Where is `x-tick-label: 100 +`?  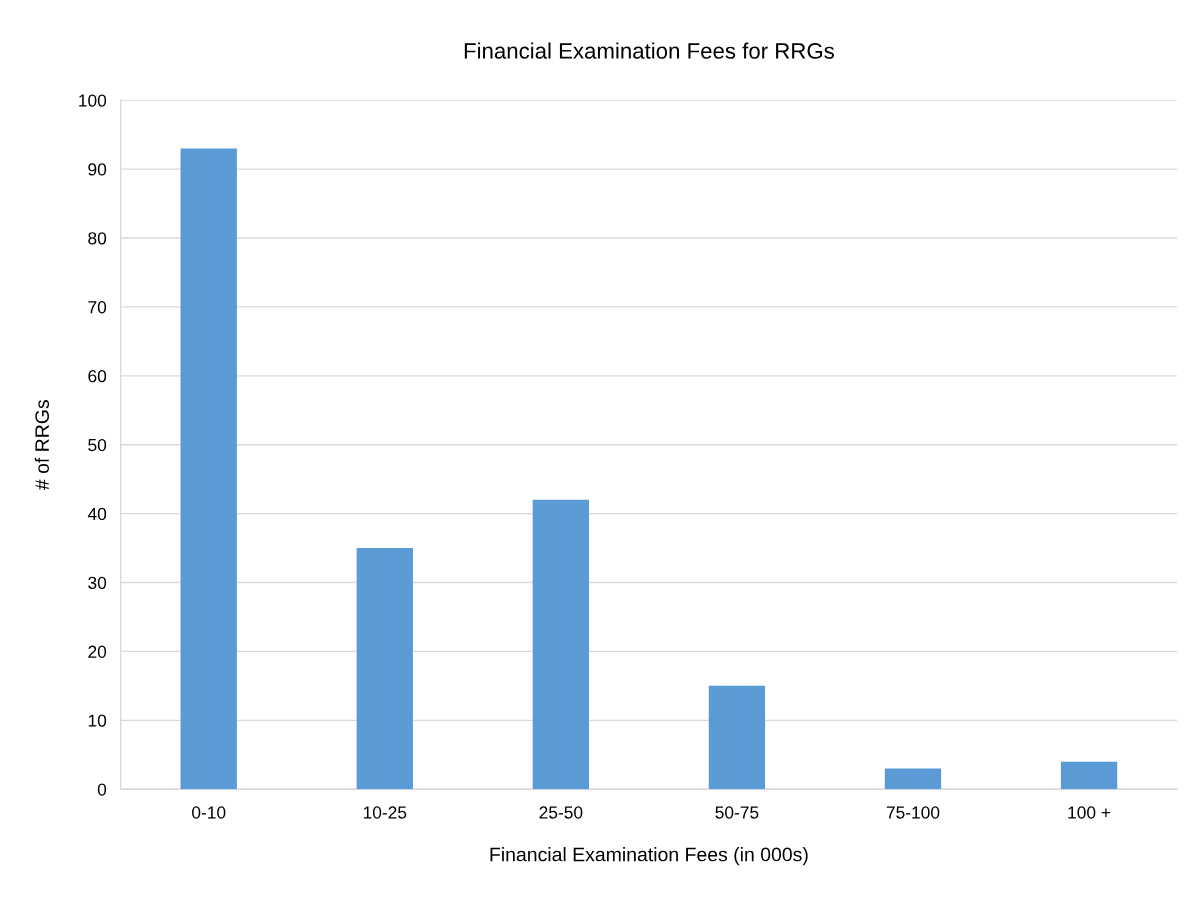 x-tick-label: 100 + is located at coordinates (1089, 812).